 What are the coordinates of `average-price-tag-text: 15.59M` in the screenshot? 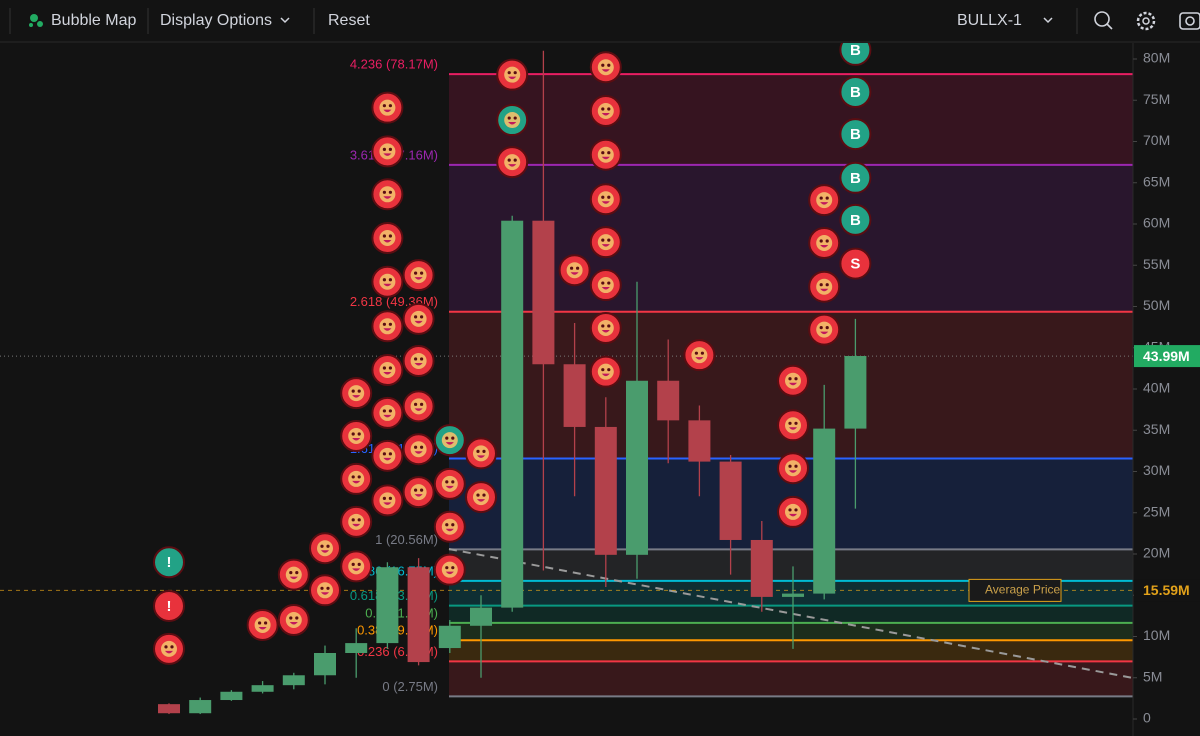 It's located at (1166, 590).